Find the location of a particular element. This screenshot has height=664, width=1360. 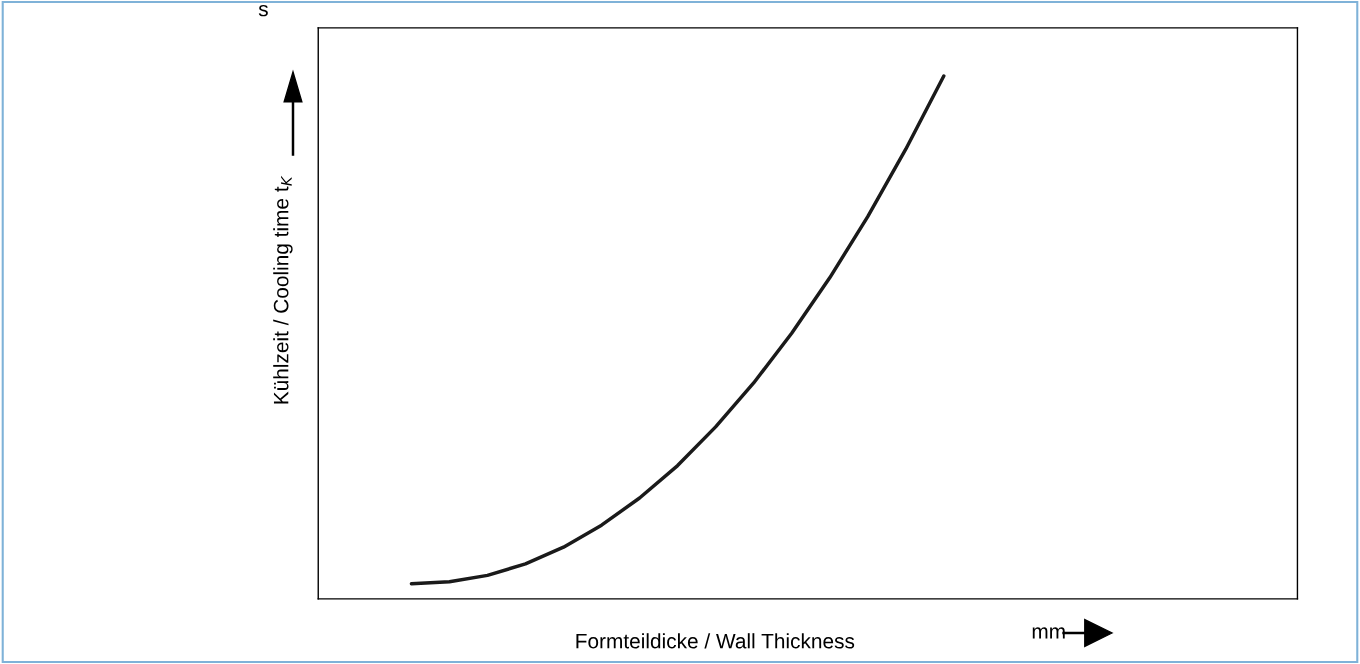

x-axis-title: Formteildicke / Wall Thickness is located at coordinates (715, 641).